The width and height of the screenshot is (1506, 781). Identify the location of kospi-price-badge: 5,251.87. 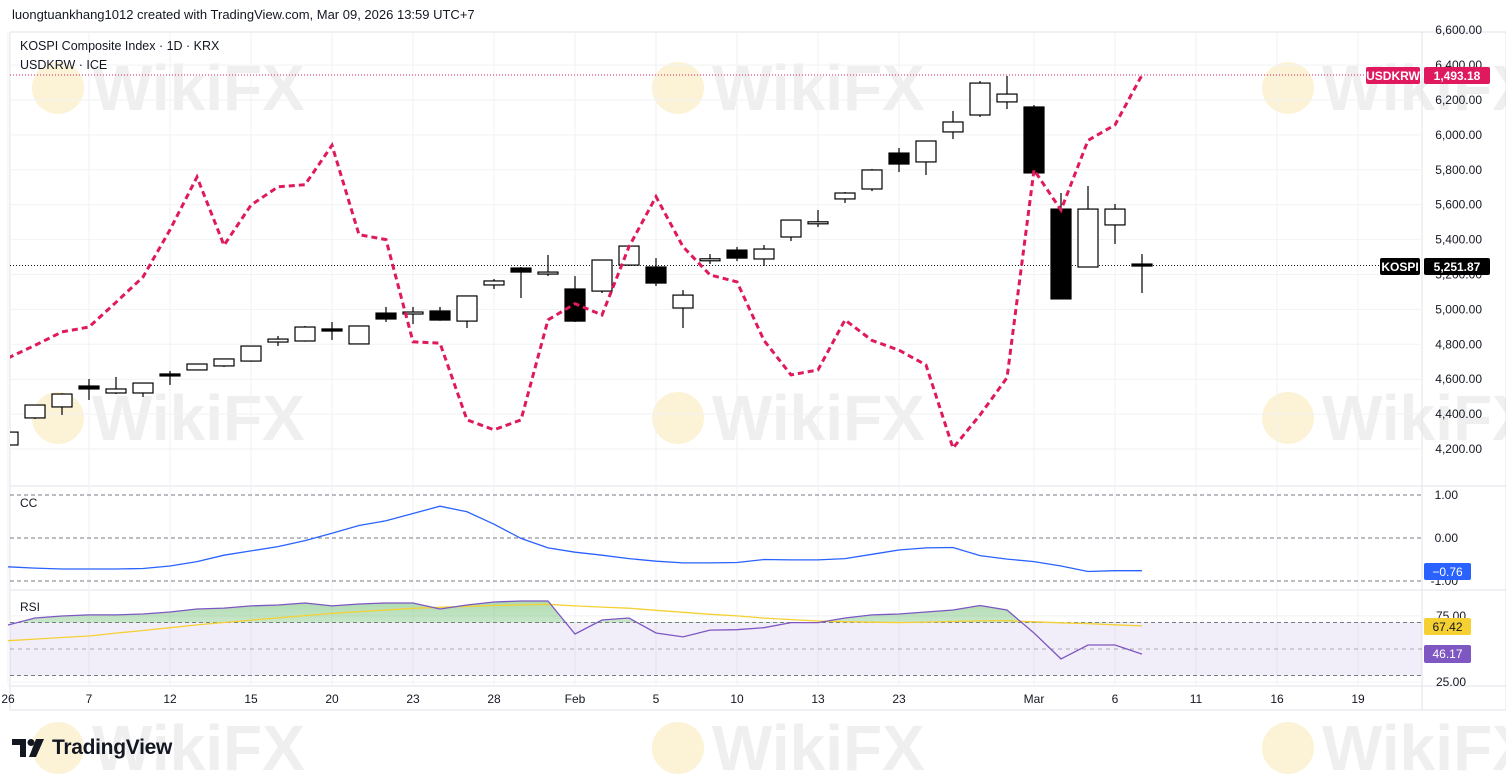
(1457, 266).